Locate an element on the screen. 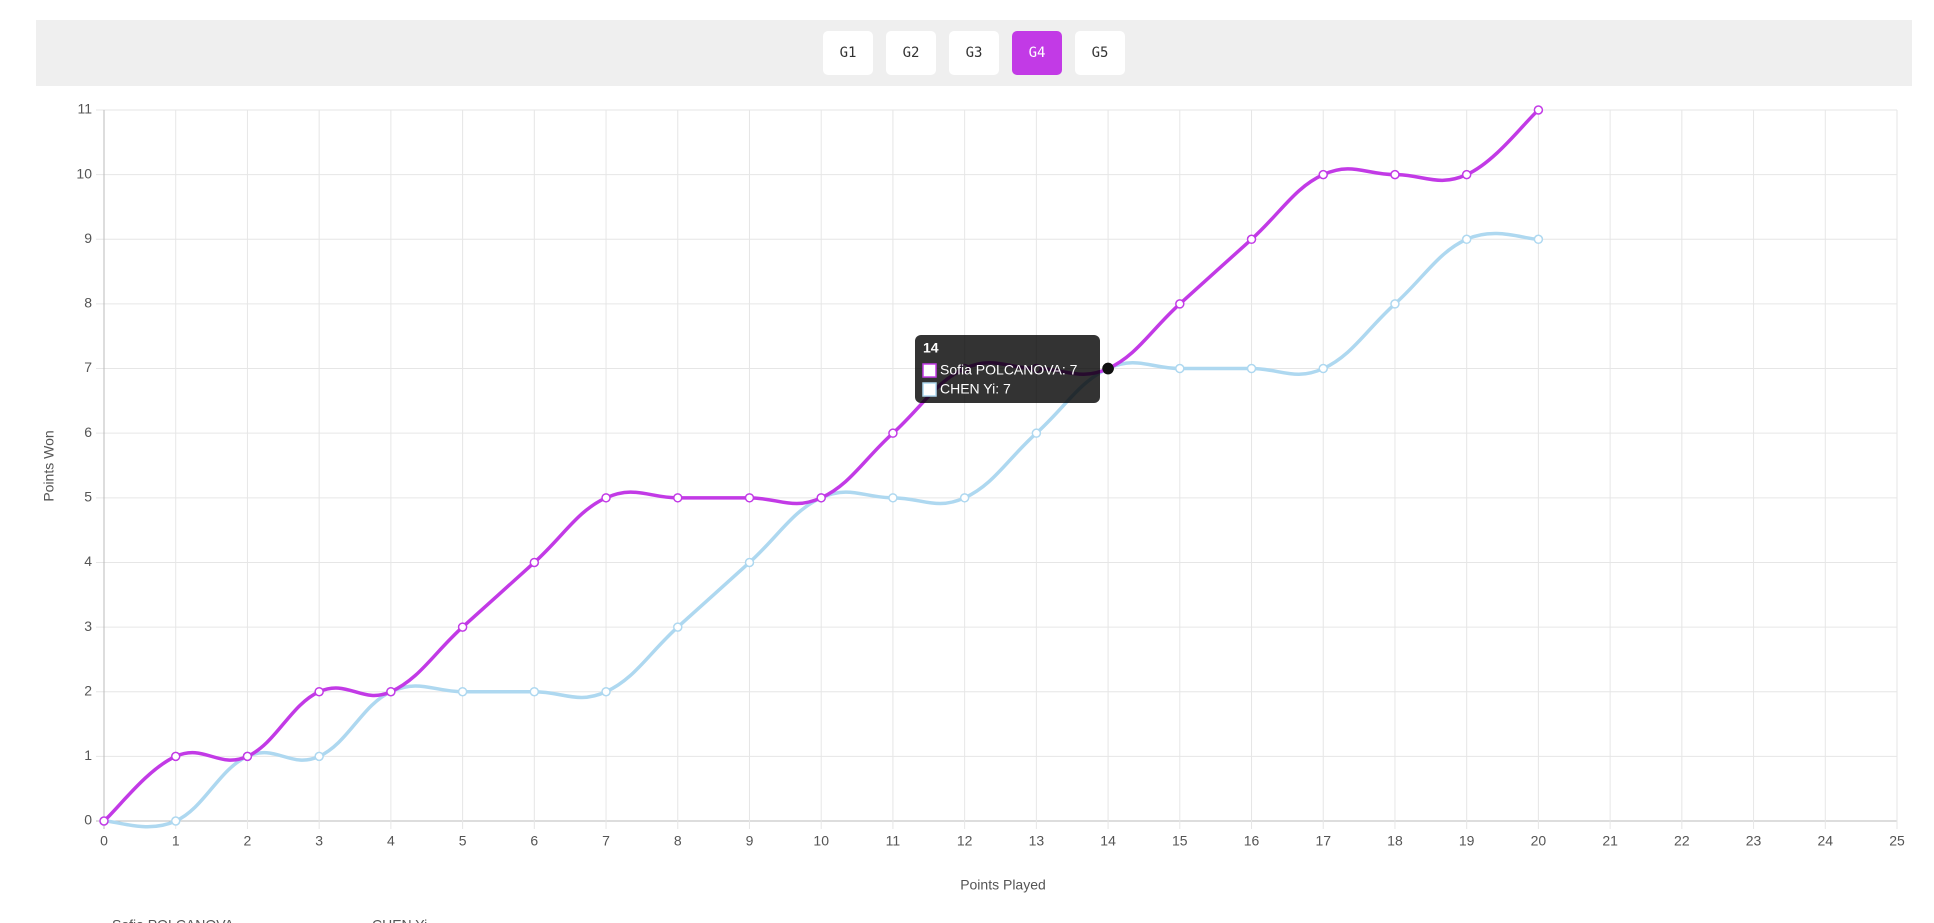 The width and height of the screenshot is (1934, 923). y-tick-label: 6 is located at coordinates (88, 432).